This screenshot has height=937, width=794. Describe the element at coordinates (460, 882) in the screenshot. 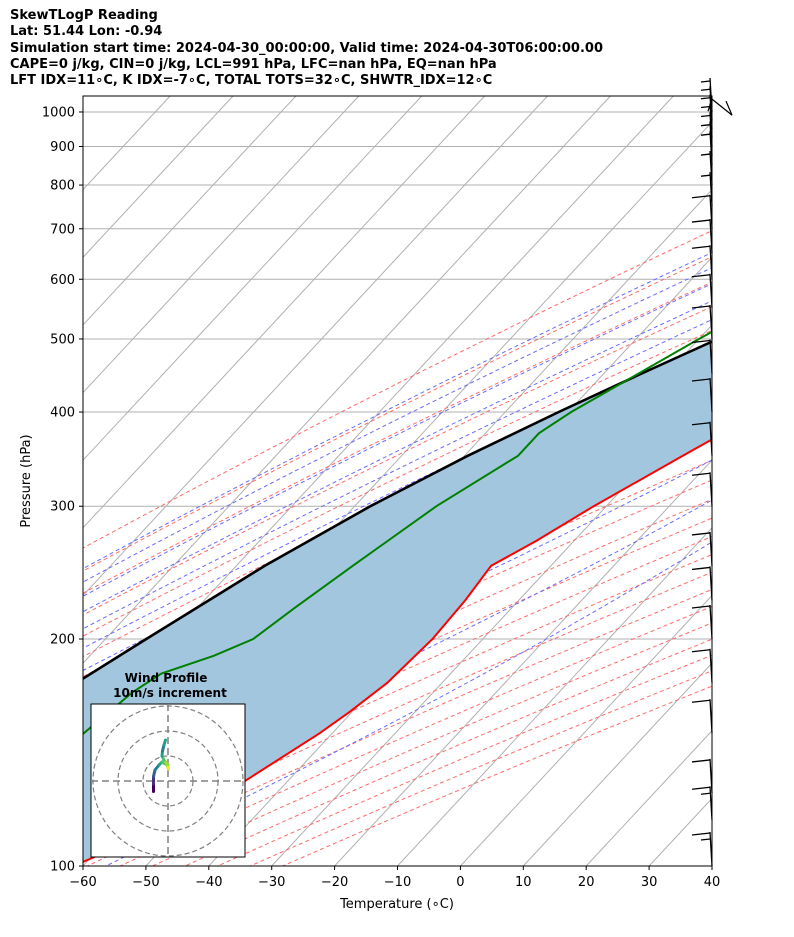

I see `x-tick-label: 0` at that location.